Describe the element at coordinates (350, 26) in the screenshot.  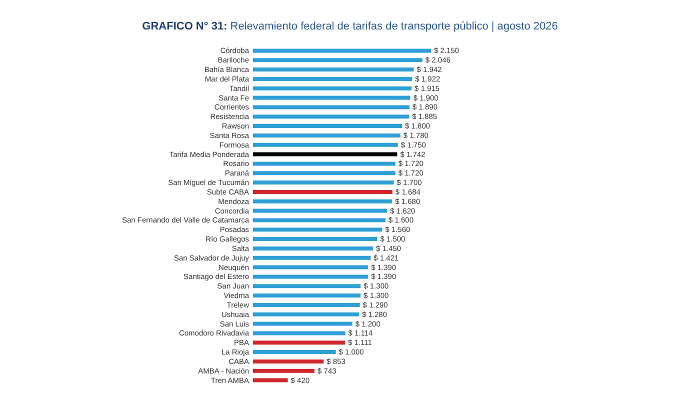
I see `chart-title: GRAFICO N° 31: Relevamiento federal de tarifas de transporte público | agosto 2026` at that location.